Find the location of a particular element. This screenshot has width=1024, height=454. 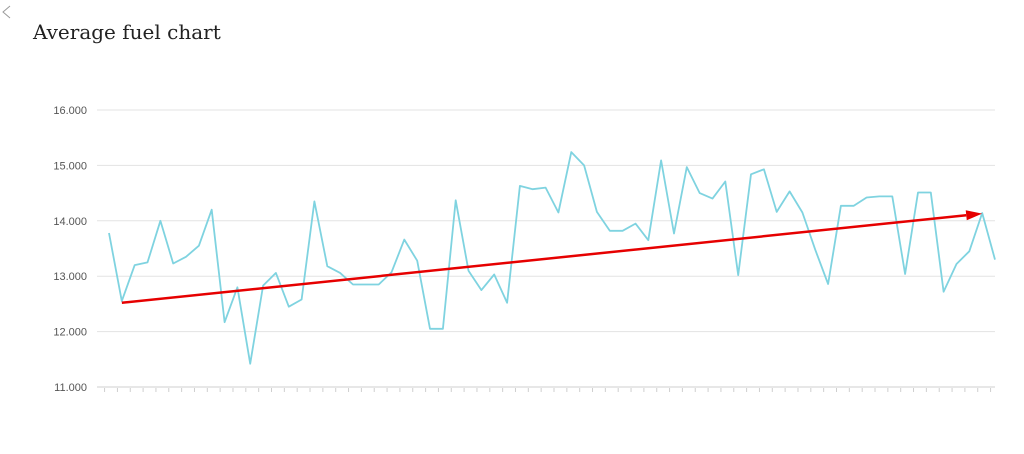

y-tick-label: 12.000 is located at coordinates (70, 333).